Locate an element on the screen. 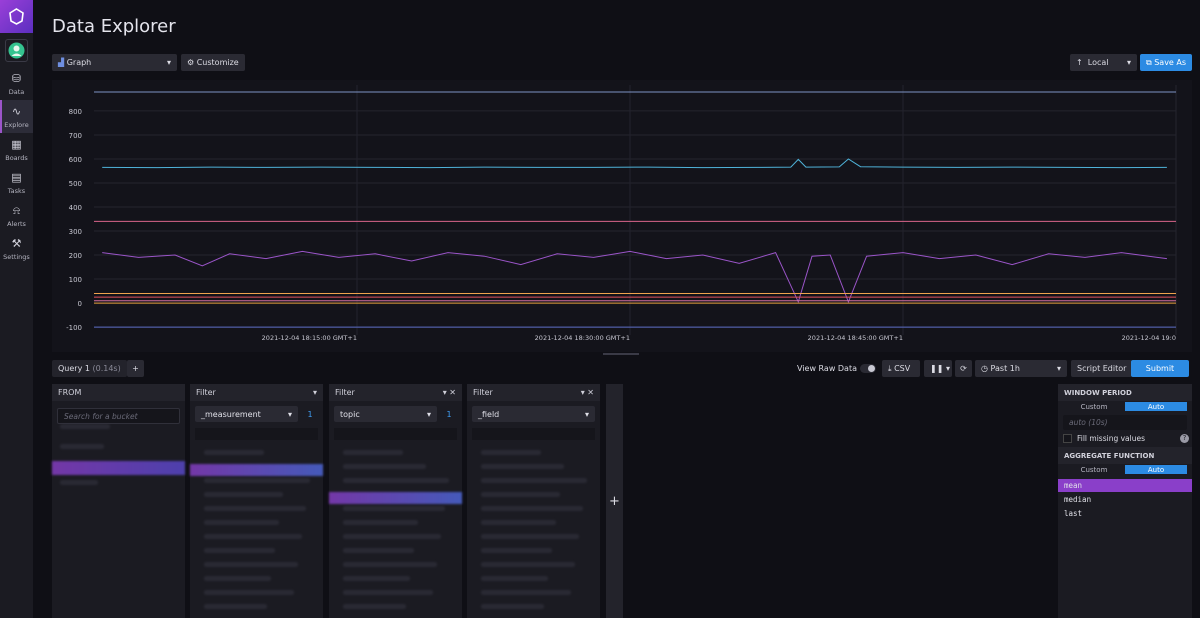 This screenshot has height=618, width=1200. nav-label: Boards is located at coordinates (16, 158).